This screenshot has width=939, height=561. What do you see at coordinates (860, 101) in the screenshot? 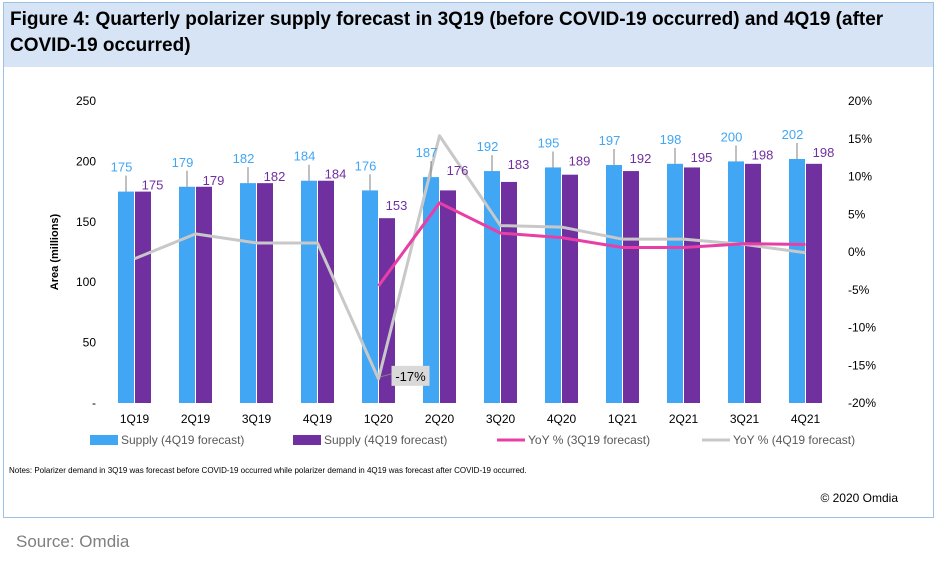
I see `y2-tick-label: 20%` at bounding box center [860, 101].